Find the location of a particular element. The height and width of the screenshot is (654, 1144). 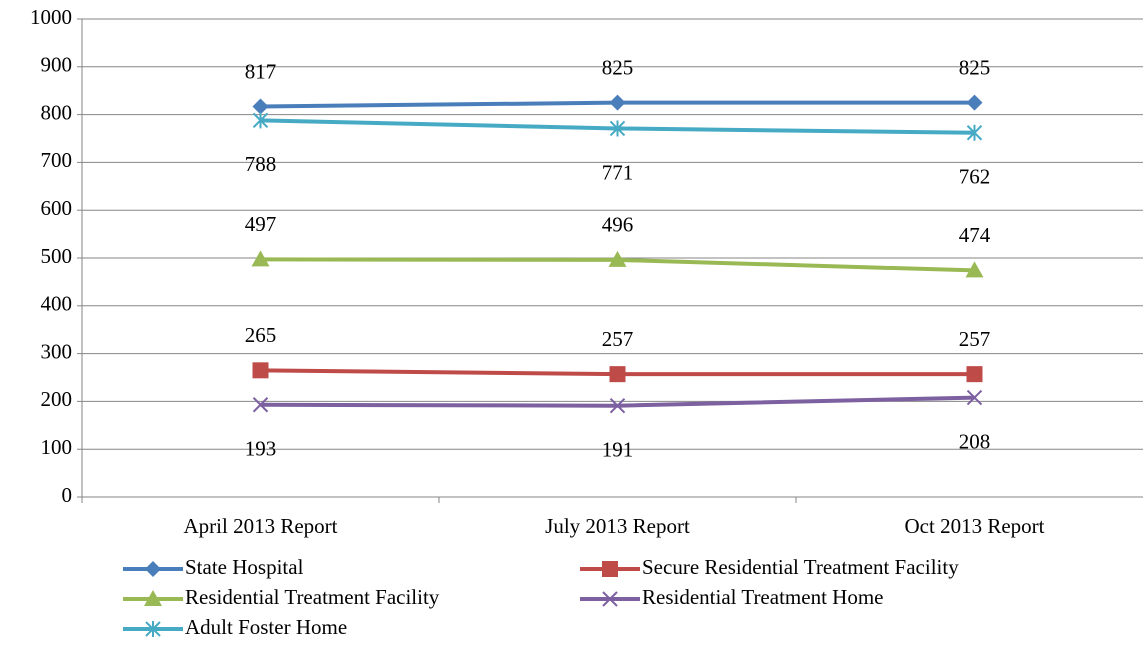

y-tick-label: 300 is located at coordinates (57, 351).